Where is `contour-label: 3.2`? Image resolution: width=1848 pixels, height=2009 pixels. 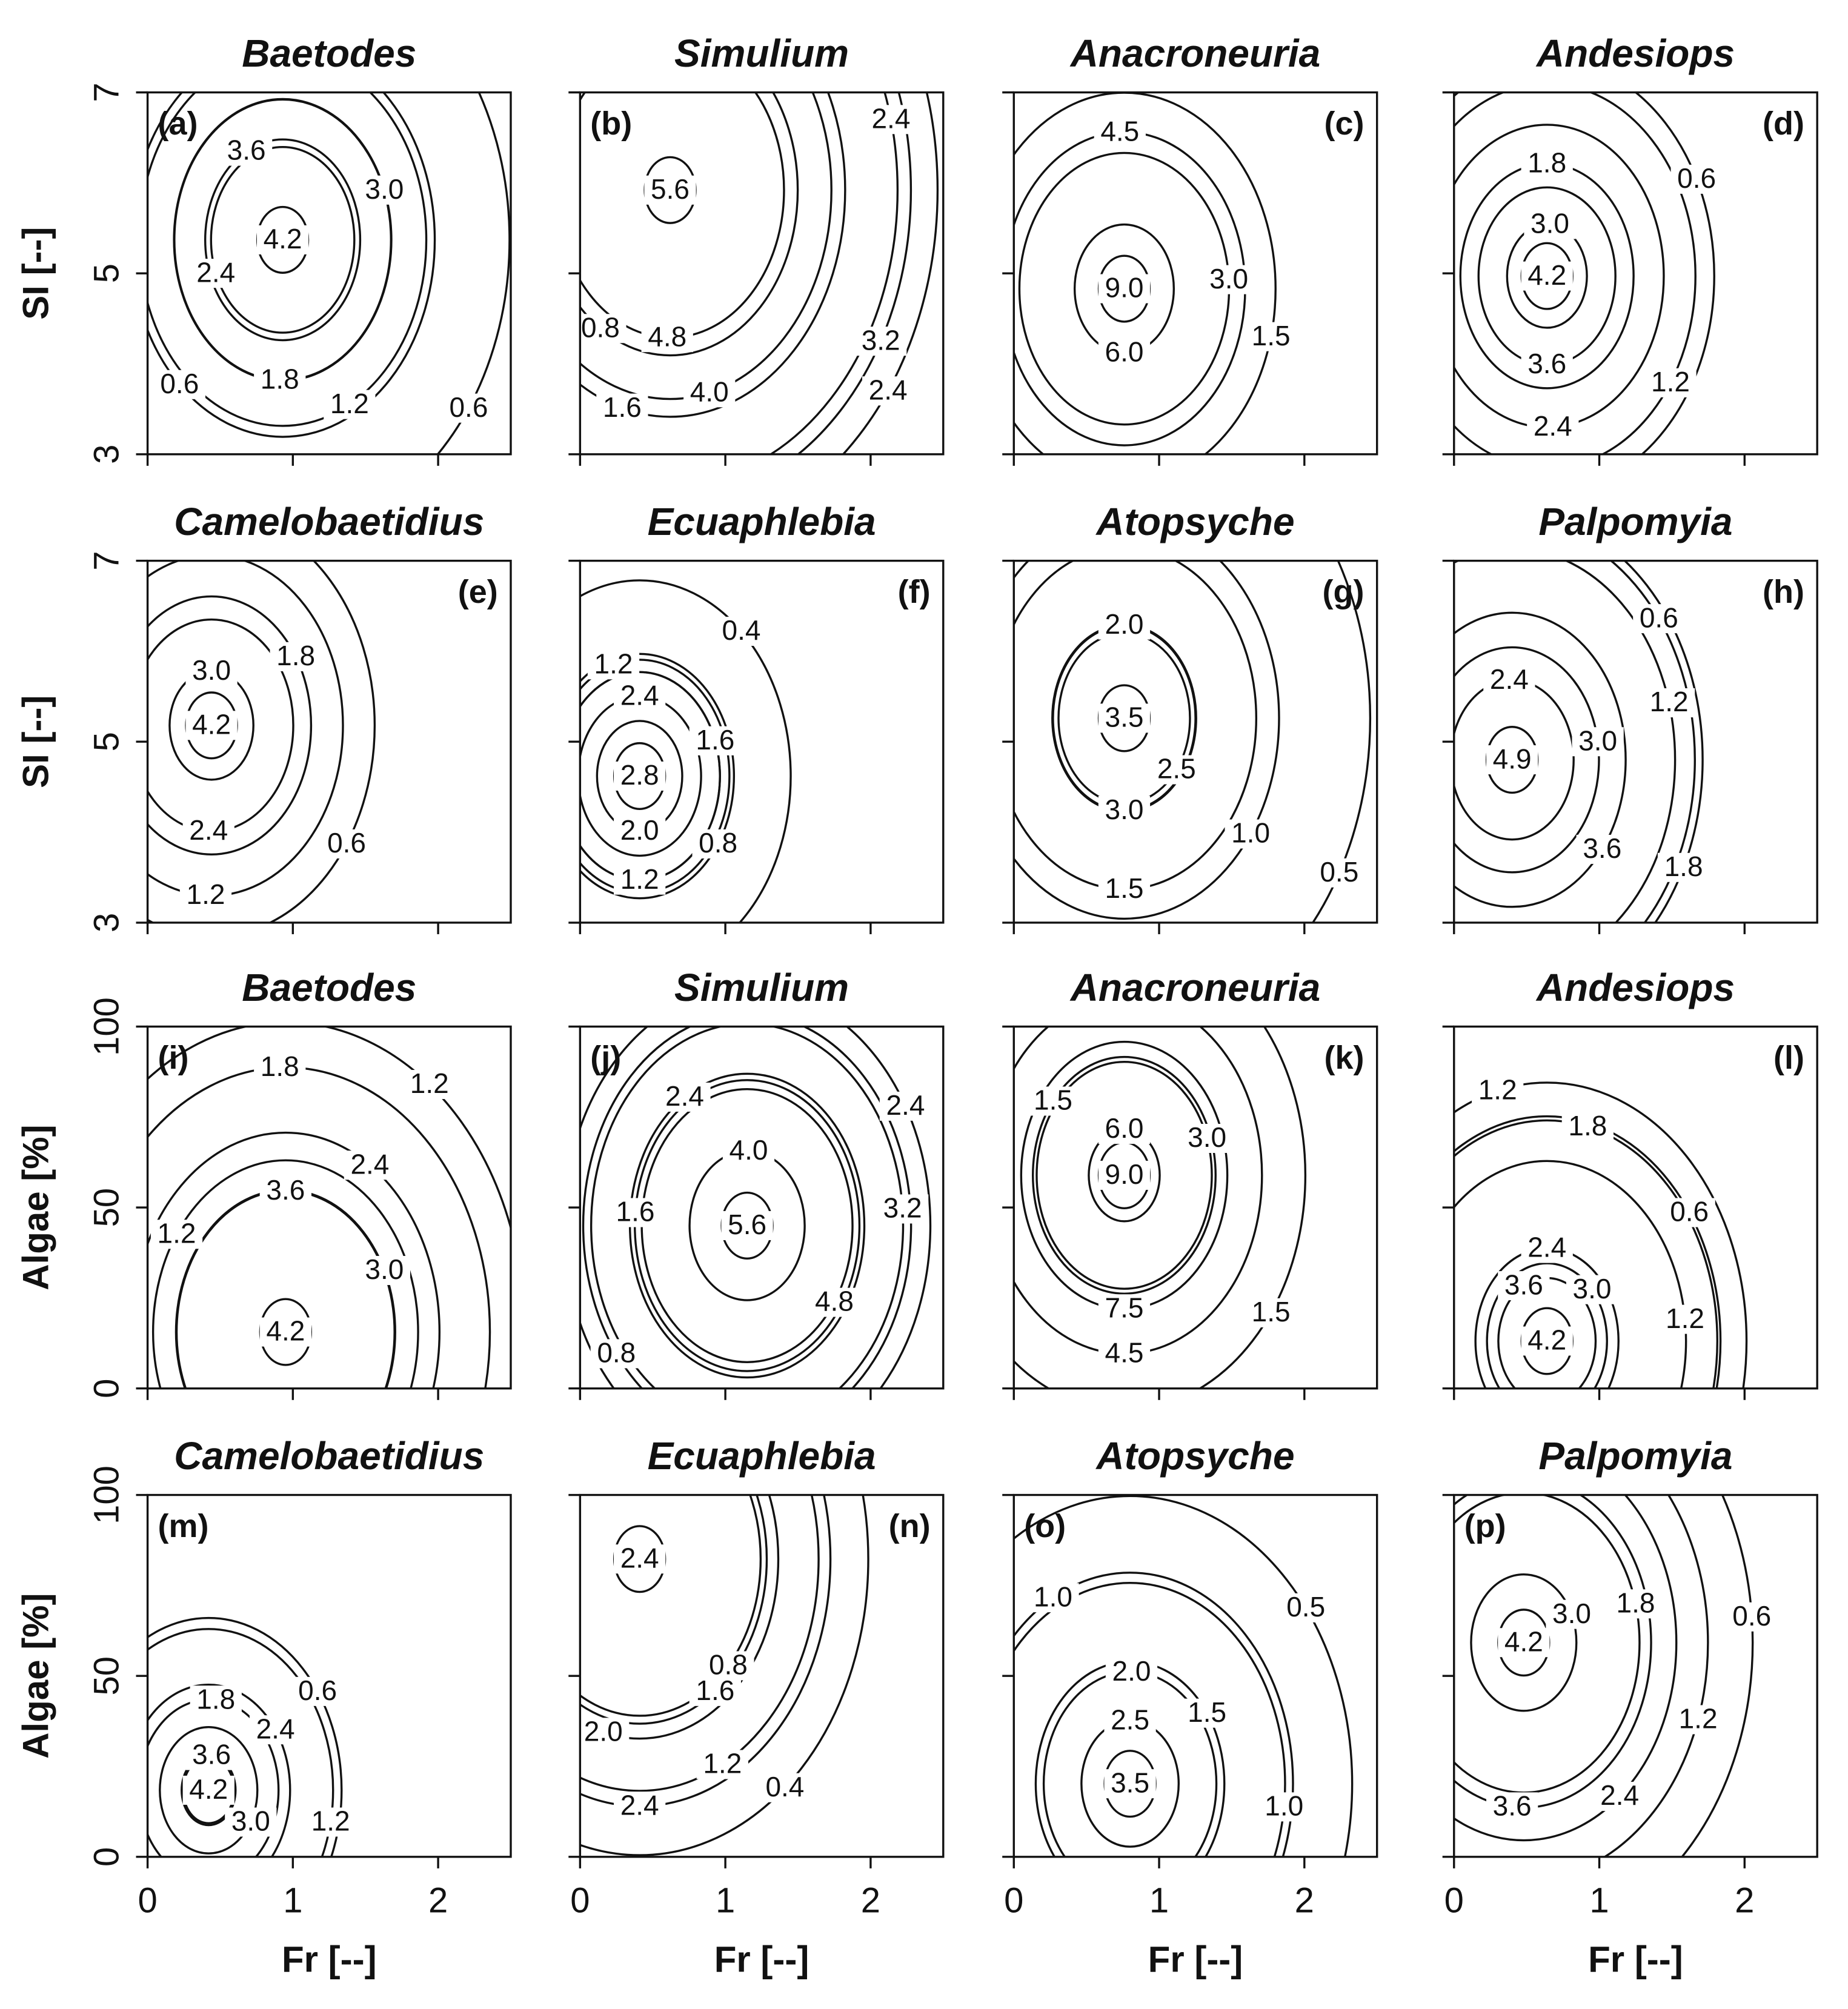 contour-label: 3.2 is located at coordinates (902, 1208).